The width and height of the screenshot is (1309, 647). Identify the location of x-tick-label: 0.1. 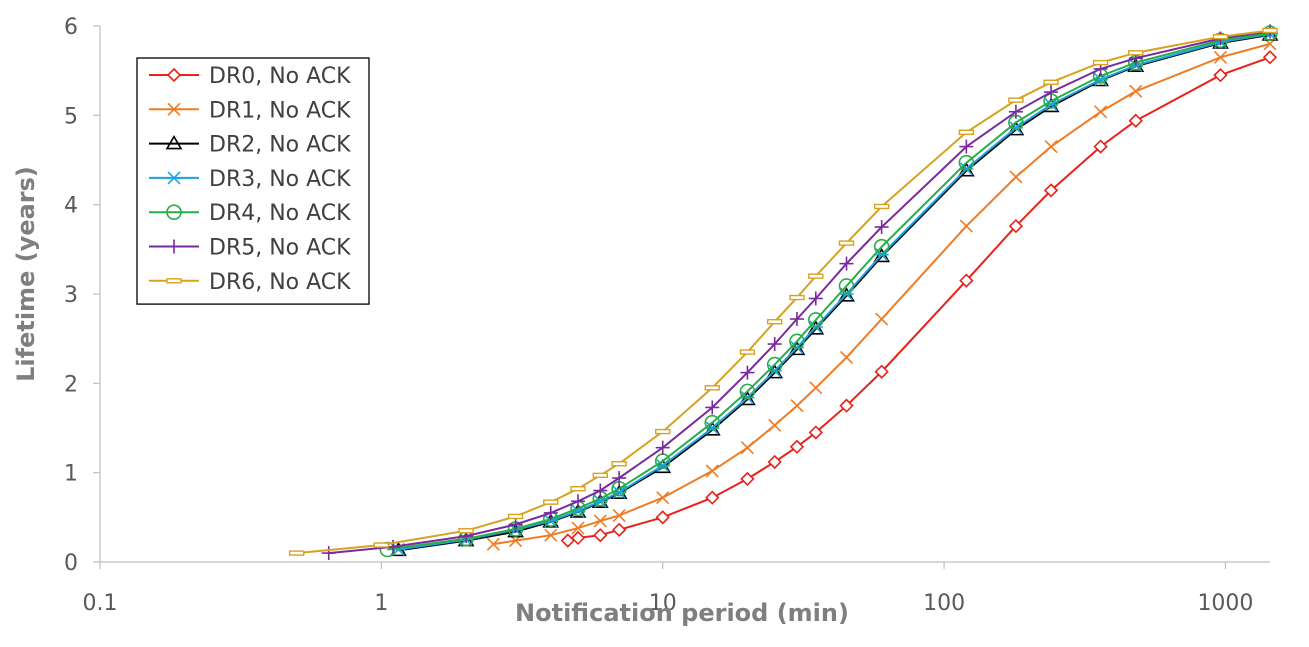
(100, 603).